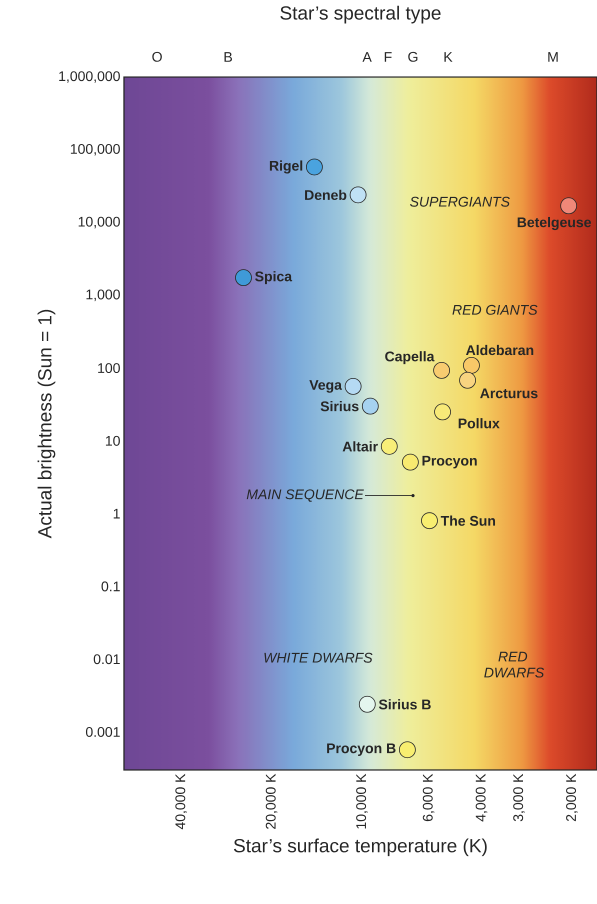  Describe the element at coordinates (117, 513) in the screenshot. I see `y-tick-label: 1` at that location.